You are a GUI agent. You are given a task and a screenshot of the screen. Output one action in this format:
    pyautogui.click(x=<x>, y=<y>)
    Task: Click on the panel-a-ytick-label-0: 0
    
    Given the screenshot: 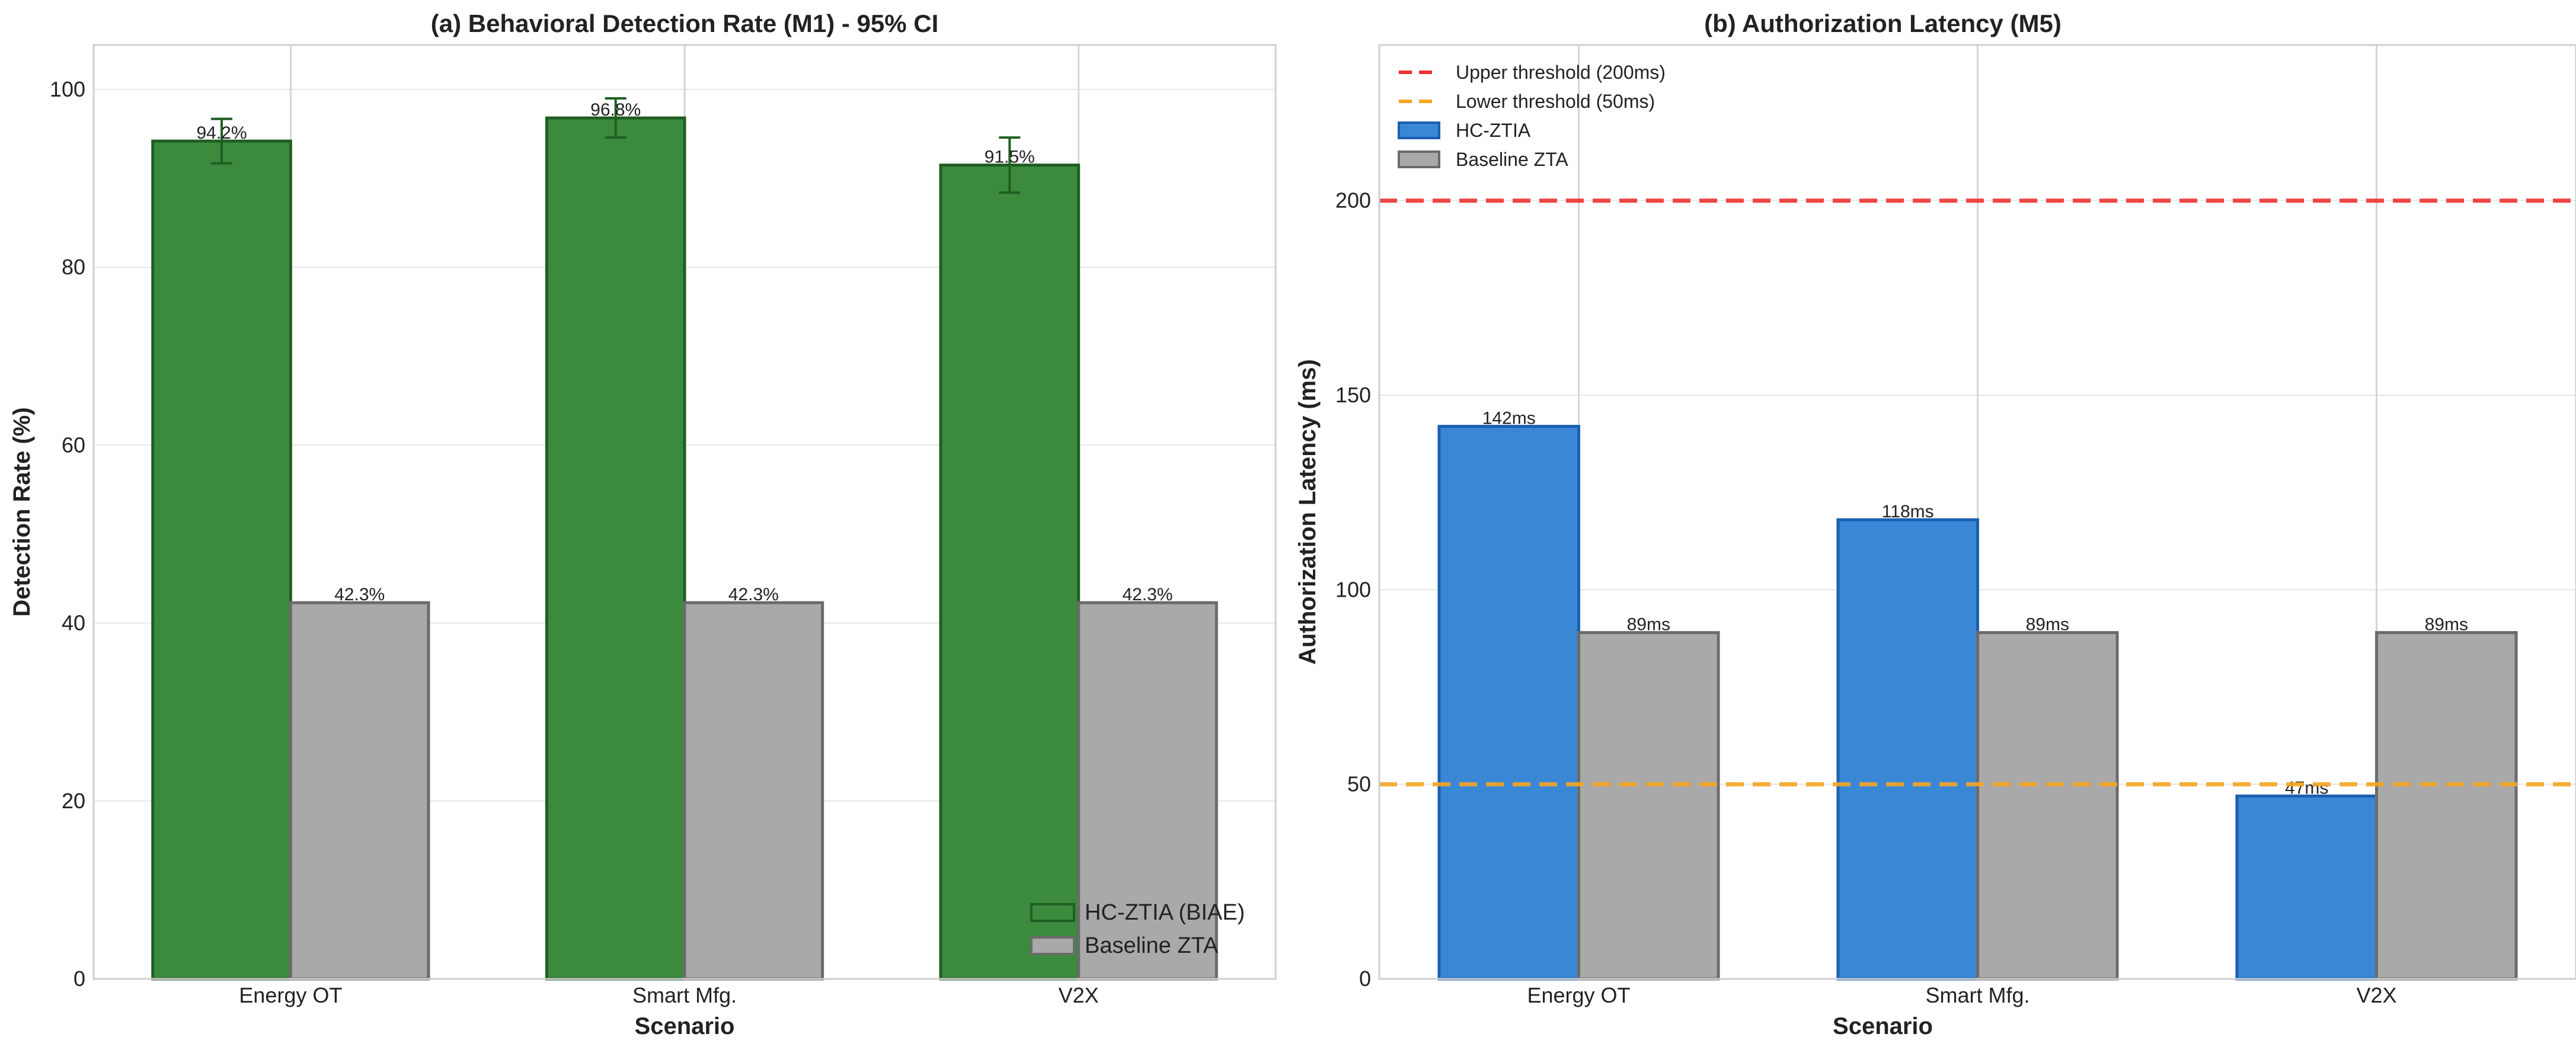 What is the action you would take?
    pyautogui.click(x=79, y=978)
    